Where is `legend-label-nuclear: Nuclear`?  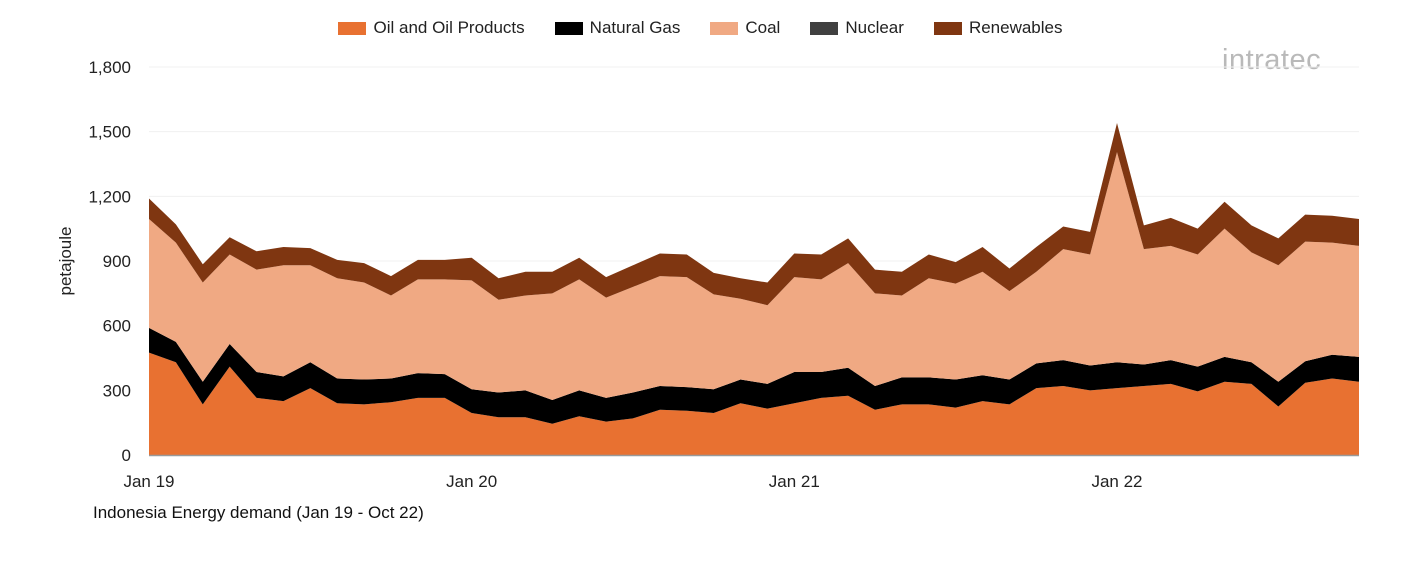 legend-label-nuclear: Nuclear is located at coordinates (874, 27).